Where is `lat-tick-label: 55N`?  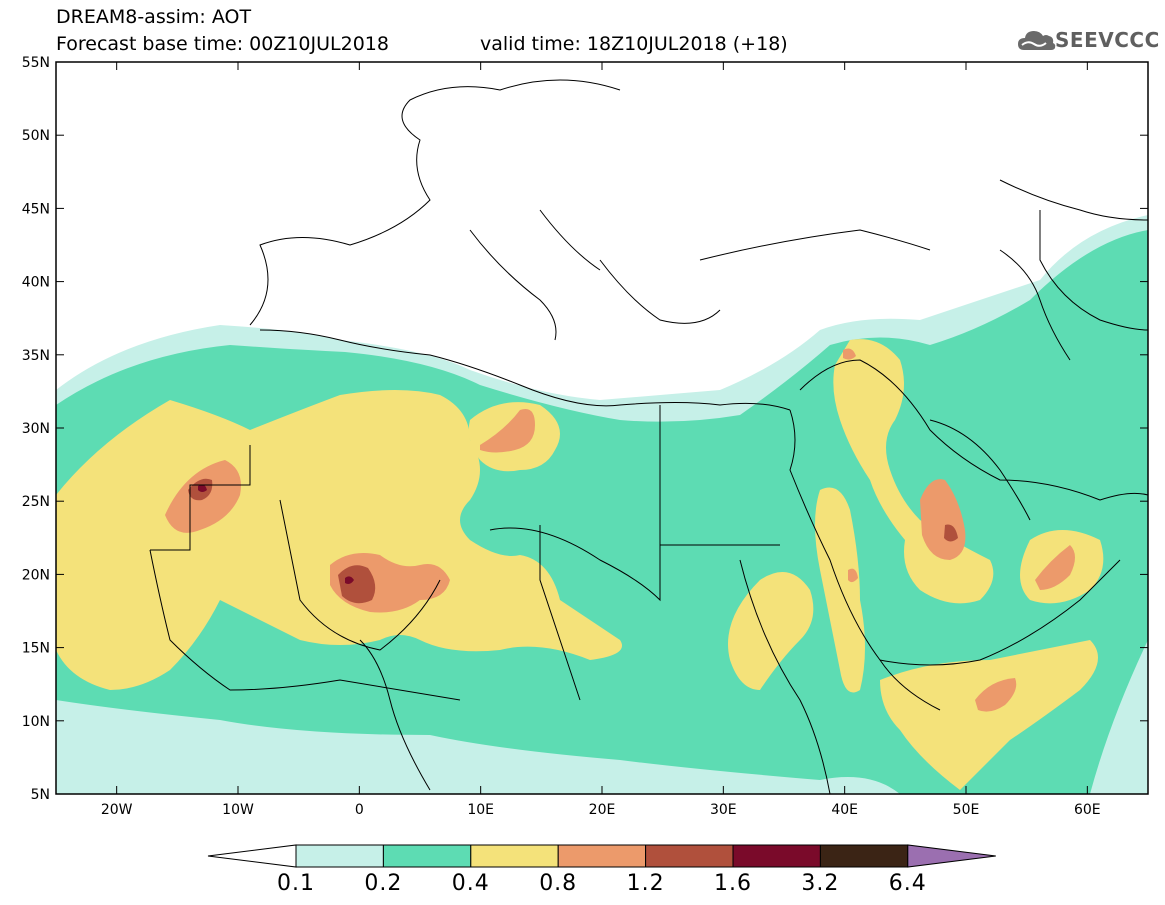 lat-tick-label: 55N is located at coordinates (36, 63).